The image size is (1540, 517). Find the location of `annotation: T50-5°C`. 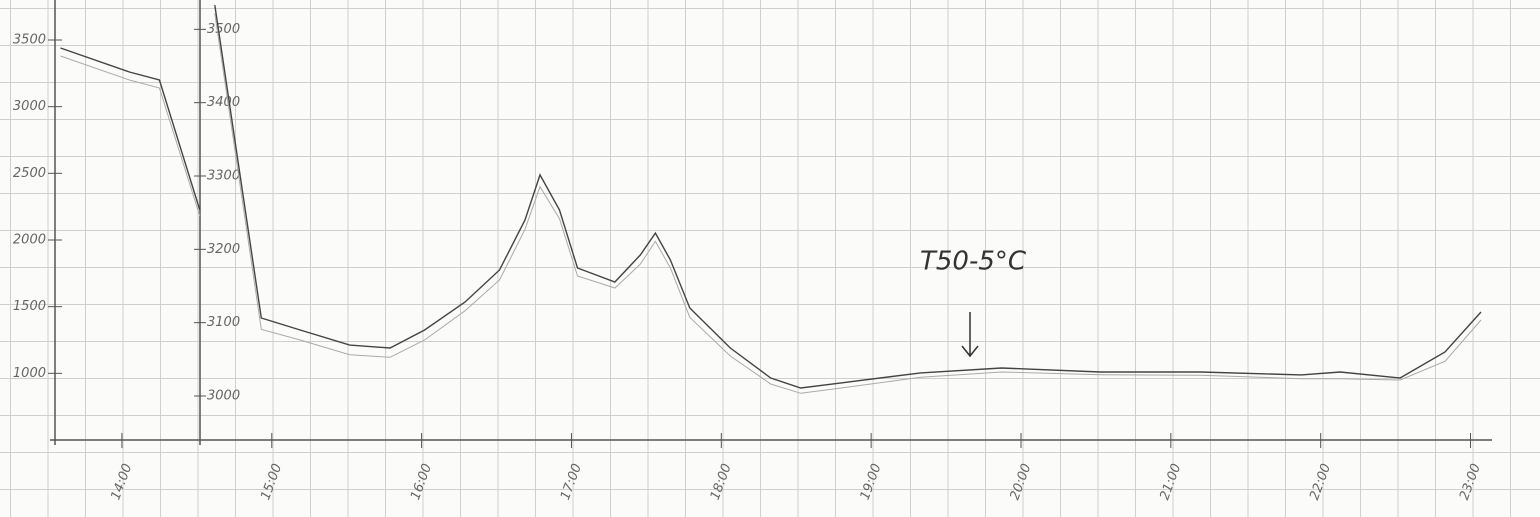

annotation: T50-5°C is located at coordinates (973, 262).